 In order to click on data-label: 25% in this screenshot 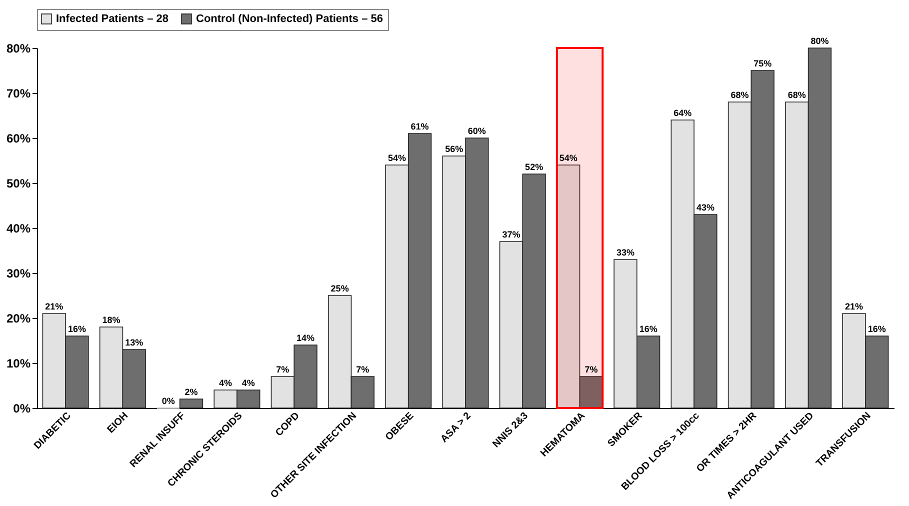, I will do `click(339, 289)`.